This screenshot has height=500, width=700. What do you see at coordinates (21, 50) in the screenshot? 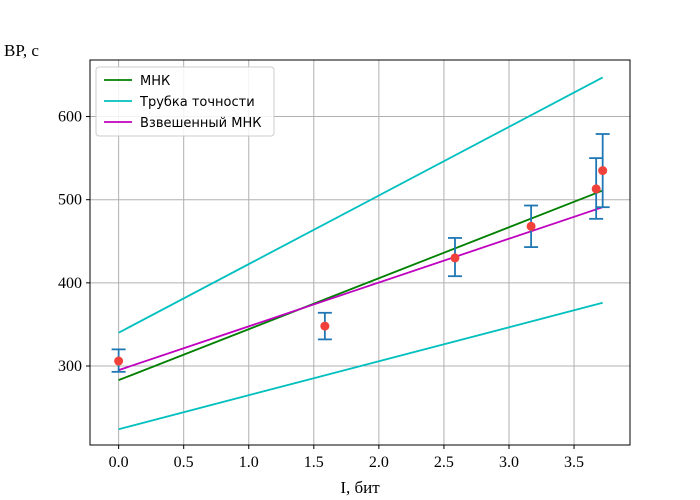
I see `y-axis-label: BP, с` at bounding box center [21, 50].